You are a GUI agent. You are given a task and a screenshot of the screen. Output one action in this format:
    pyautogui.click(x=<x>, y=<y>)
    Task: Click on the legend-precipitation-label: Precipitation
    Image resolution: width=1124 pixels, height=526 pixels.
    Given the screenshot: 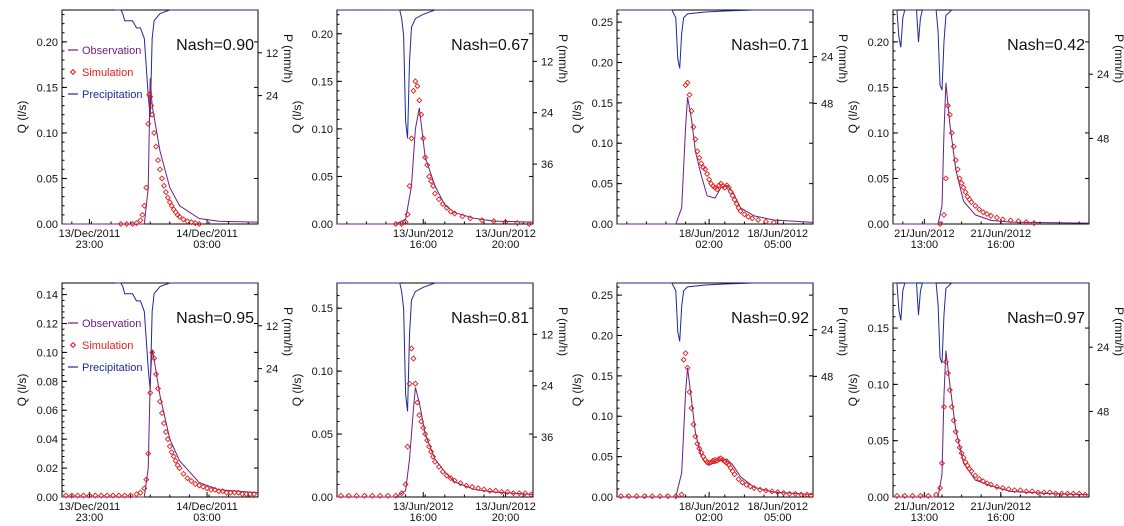 What is the action you would take?
    pyautogui.click(x=112, y=368)
    